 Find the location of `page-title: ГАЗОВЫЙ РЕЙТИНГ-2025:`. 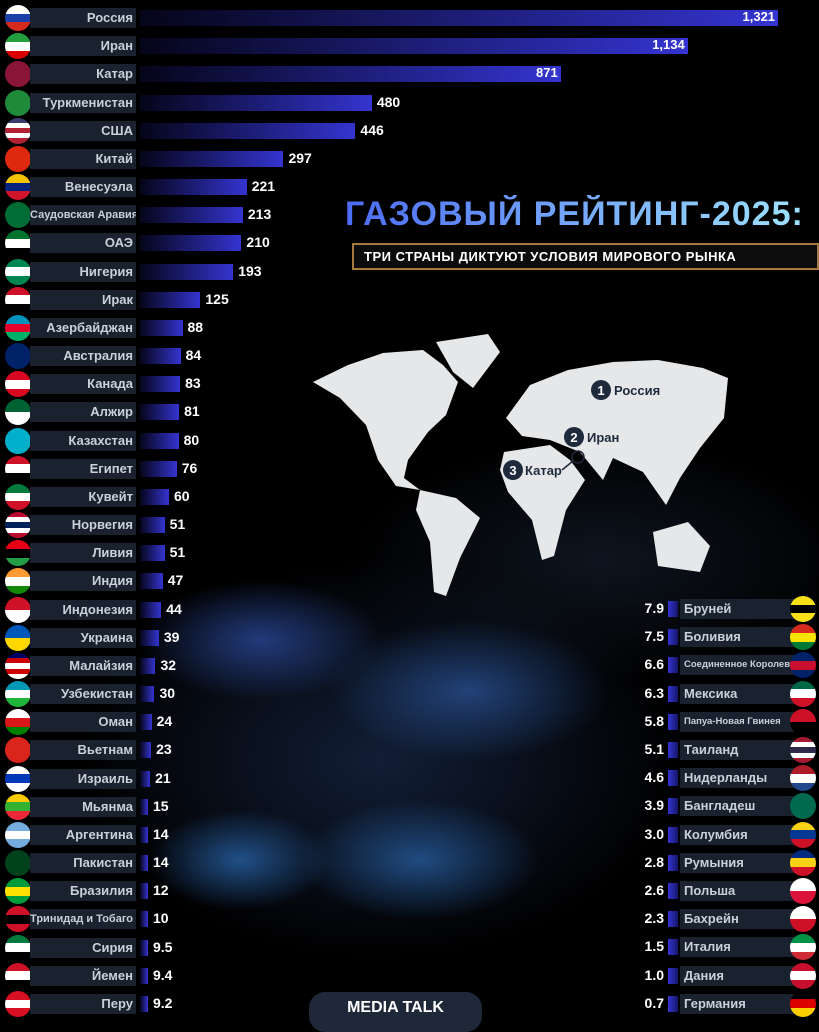

page-title: ГАЗОВЫЙ РЕЙТИНГ-2025: is located at coordinates (574, 214).